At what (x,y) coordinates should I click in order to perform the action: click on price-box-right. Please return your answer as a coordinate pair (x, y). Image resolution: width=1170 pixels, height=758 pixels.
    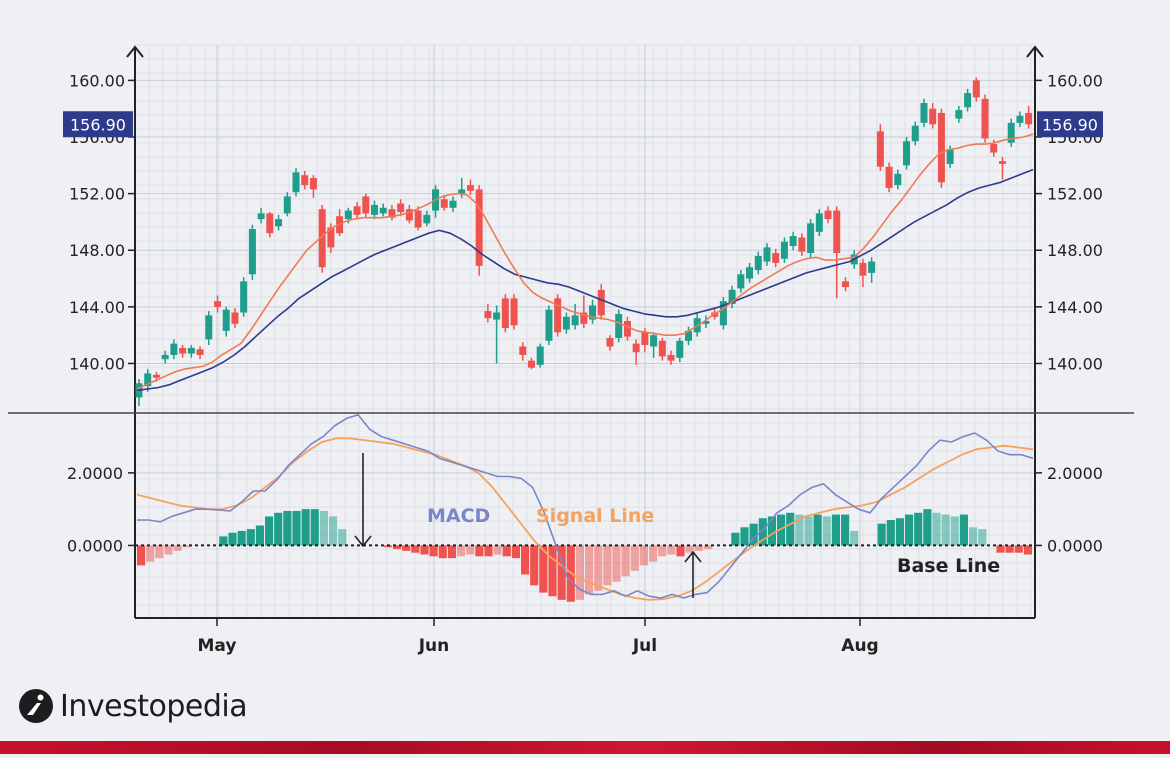
    Looking at the image, I should click on (1070, 124).